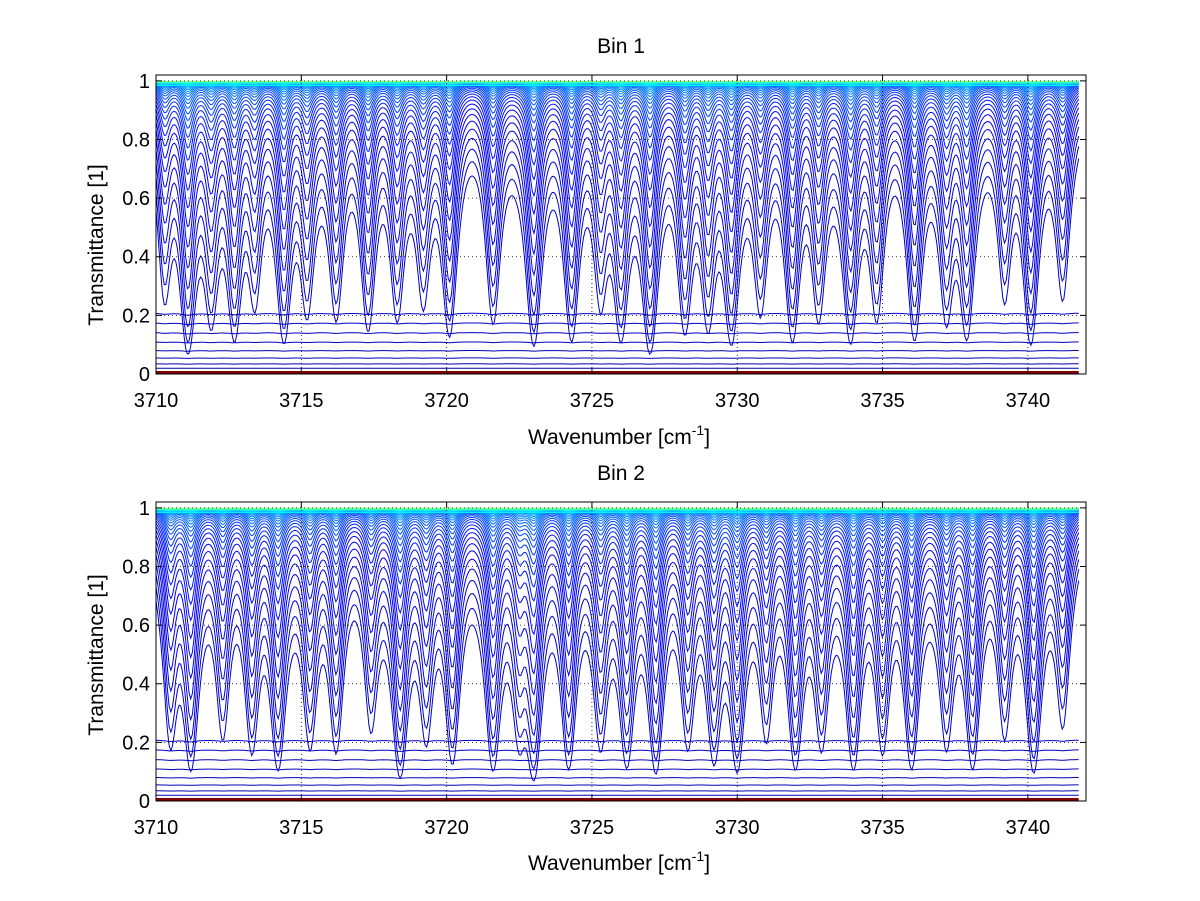 The height and width of the screenshot is (901, 1200). I want to click on y-tick-label: 0.4, so click(136, 685).